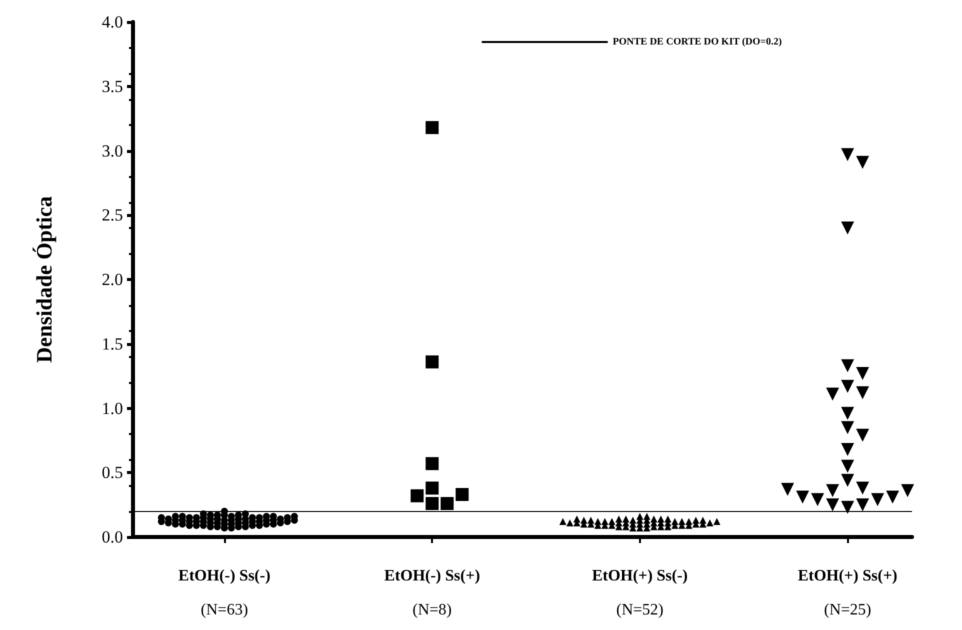  Describe the element at coordinates (640, 593) in the screenshot. I see `x-tick-label: EtOH(+) Ss(-) (N=52)` at that location.